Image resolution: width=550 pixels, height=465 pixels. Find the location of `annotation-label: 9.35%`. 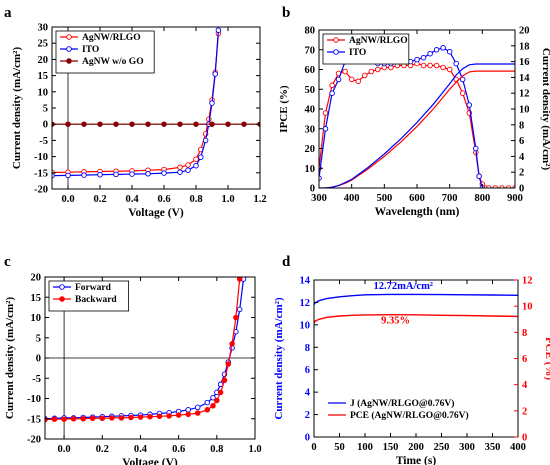

annotation-label: 9.35% is located at coordinates (395, 321).